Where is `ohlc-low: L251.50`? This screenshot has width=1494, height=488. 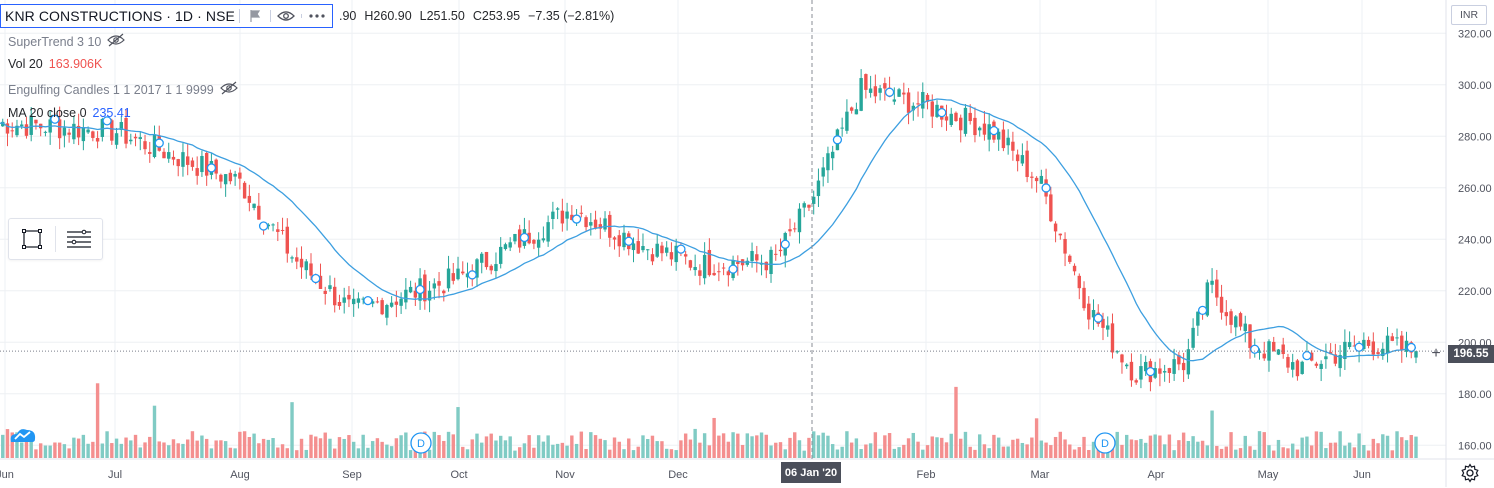 ohlc-low: L251.50 is located at coordinates (442, 16).